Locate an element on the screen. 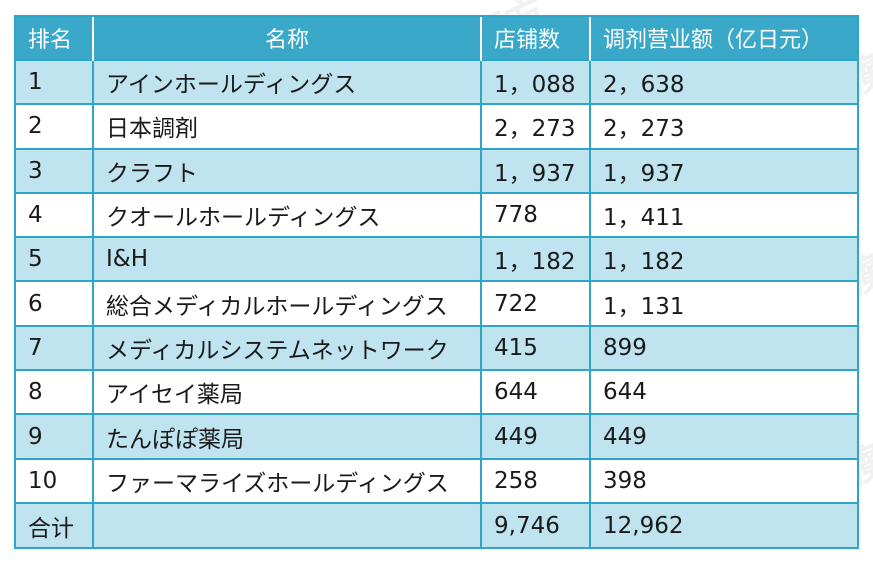 The image size is (873, 563). table-row: 4 クオールホールディングス 778 1，411 is located at coordinates (436, 214).